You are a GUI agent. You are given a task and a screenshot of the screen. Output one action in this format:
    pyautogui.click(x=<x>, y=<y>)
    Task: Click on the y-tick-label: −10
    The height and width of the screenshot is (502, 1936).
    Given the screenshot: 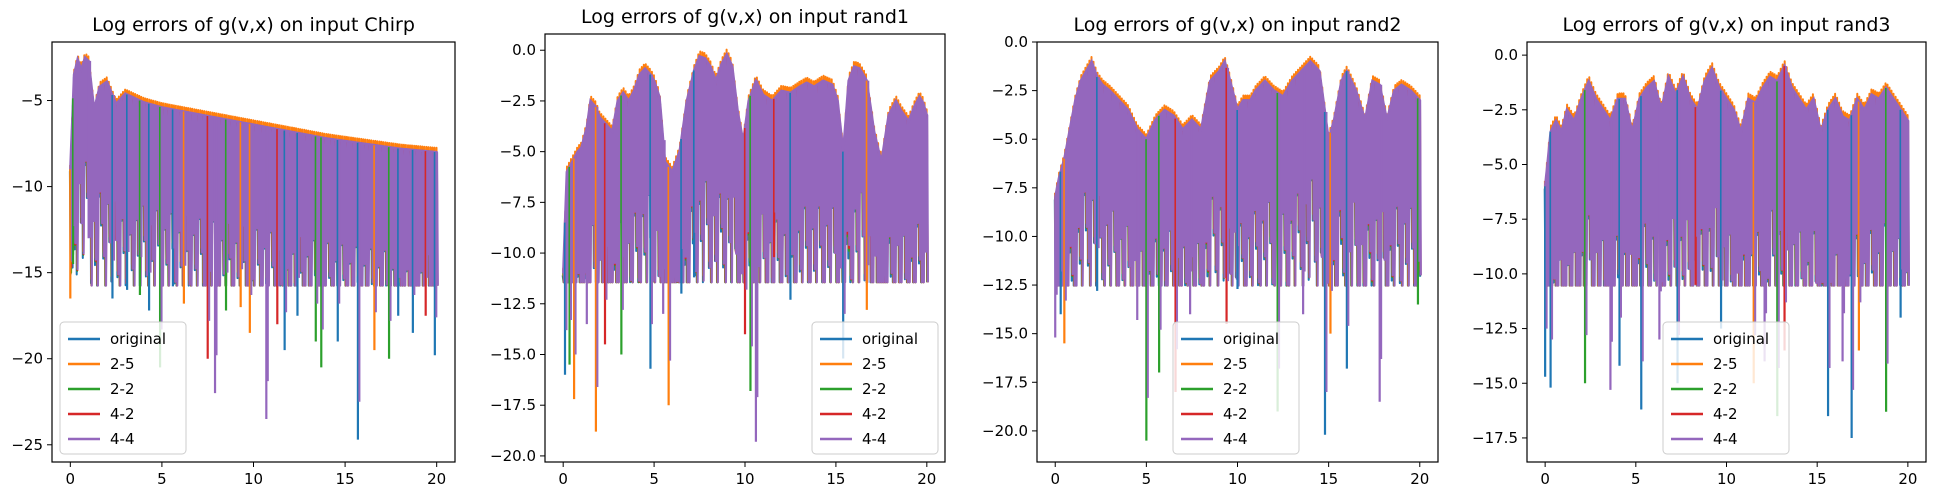 What is the action you would take?
    pyautogui.click(x=27, y=187)
    